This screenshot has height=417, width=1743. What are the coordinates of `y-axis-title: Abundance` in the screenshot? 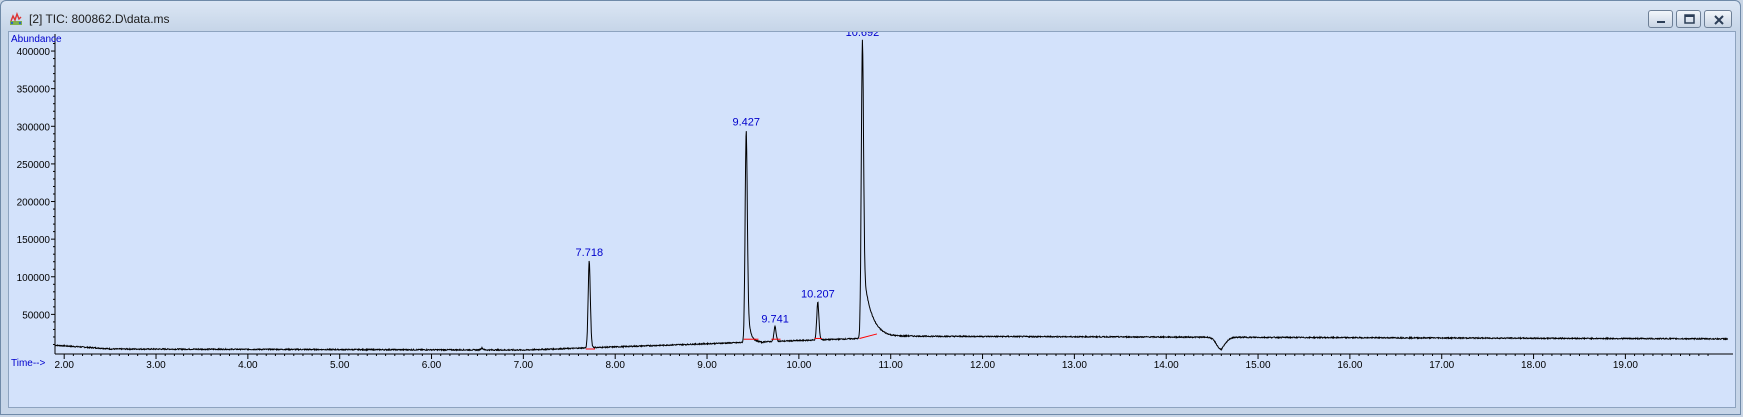 It's located at (36, 39).